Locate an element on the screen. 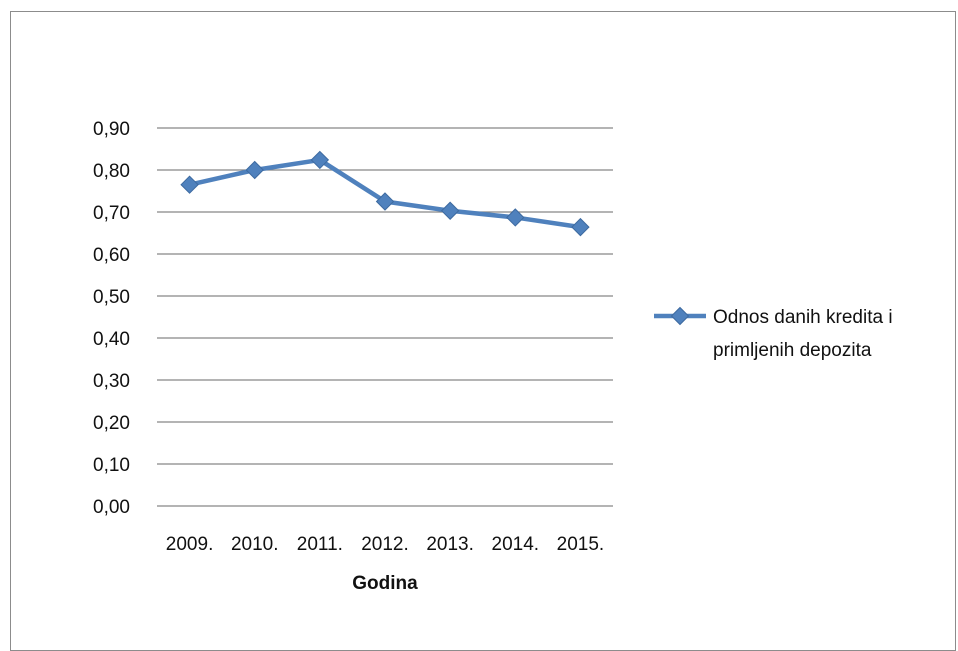 The image size is (958, 651). y-axis-ticks: 0,00 0,10 0,20 0,30 0,40 0,50 0,60 0,70 0,80 0,90 is located at coordinates (111, 318).